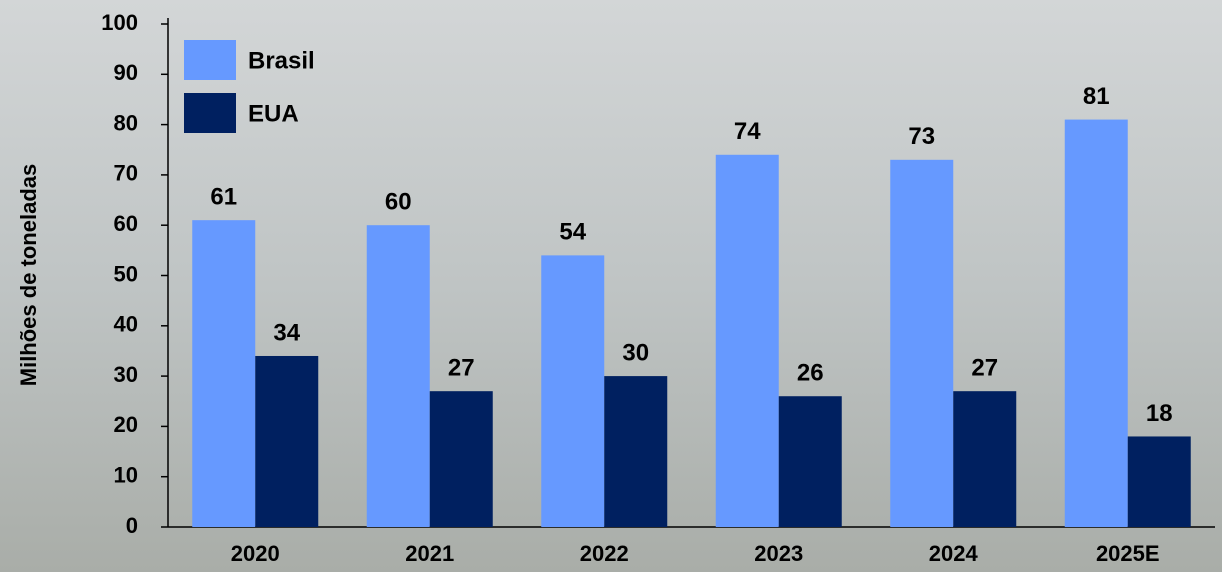 The image size is (1222, 572). What do you see at coordinates (604, 553) in the screenshot?
I see `x-tick-label: 2022` at bounding box center [604, 553].